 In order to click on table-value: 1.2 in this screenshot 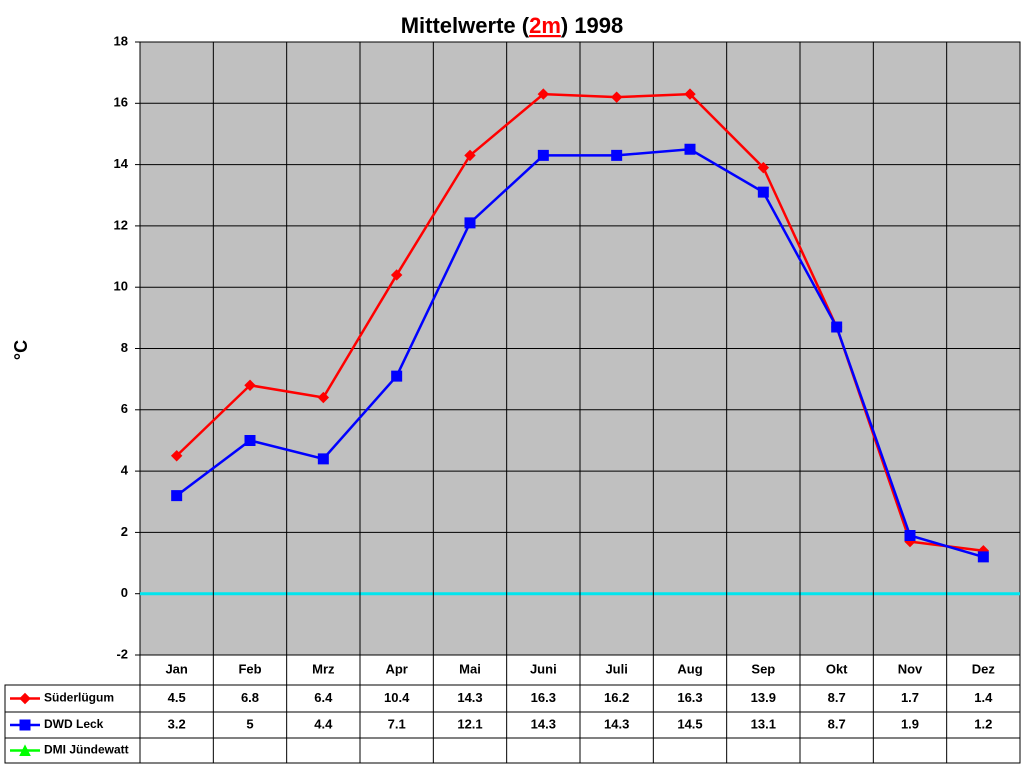, I will do `click(983, 723)`.